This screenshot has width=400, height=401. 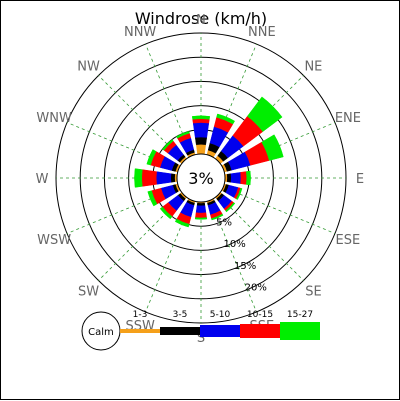 I want to click on direction-label-w: W, so click(x=42, y=179).